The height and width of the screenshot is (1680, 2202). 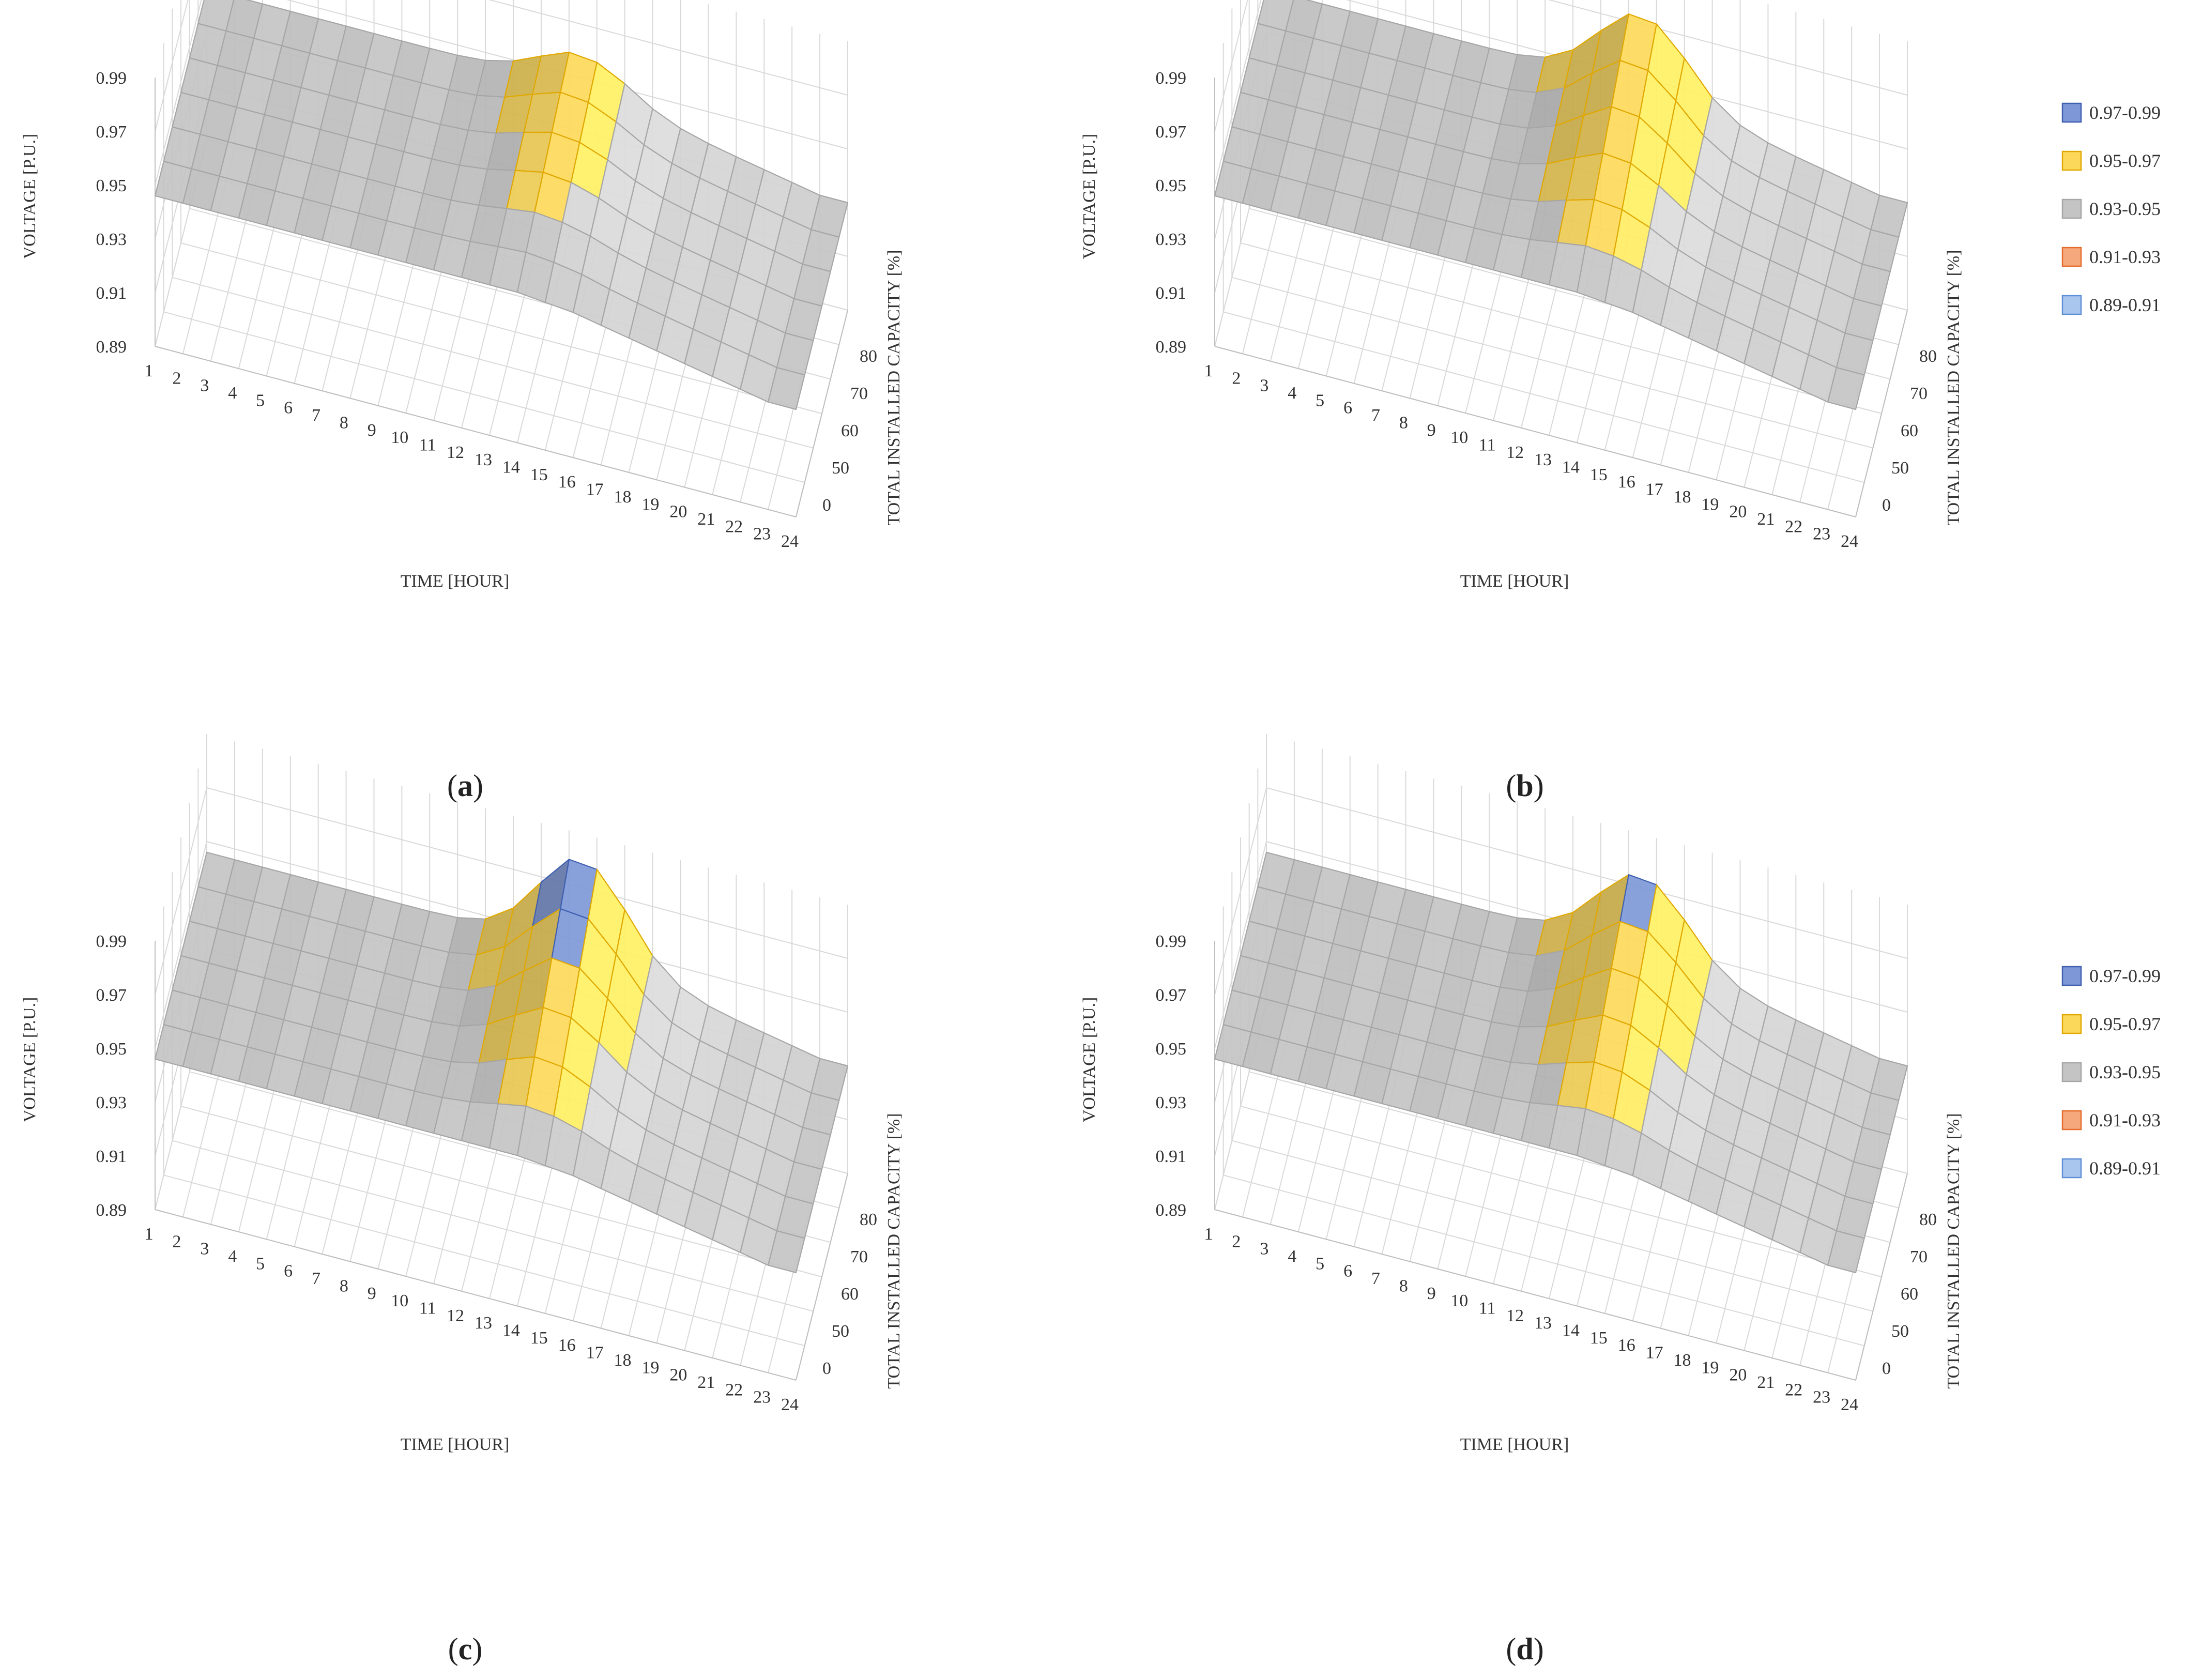 What do you see at coordinates (501, 1062) in the screenshot?
I see `voltage-surface` at bounding box center [501, 1062].